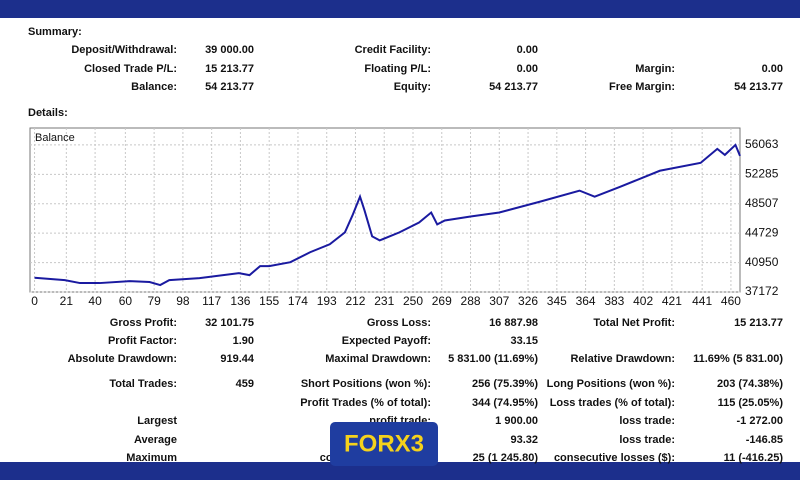 The width and height of the screenshot is (800, 480). I want to click on x-tick-label: 98, so click(183, 301).